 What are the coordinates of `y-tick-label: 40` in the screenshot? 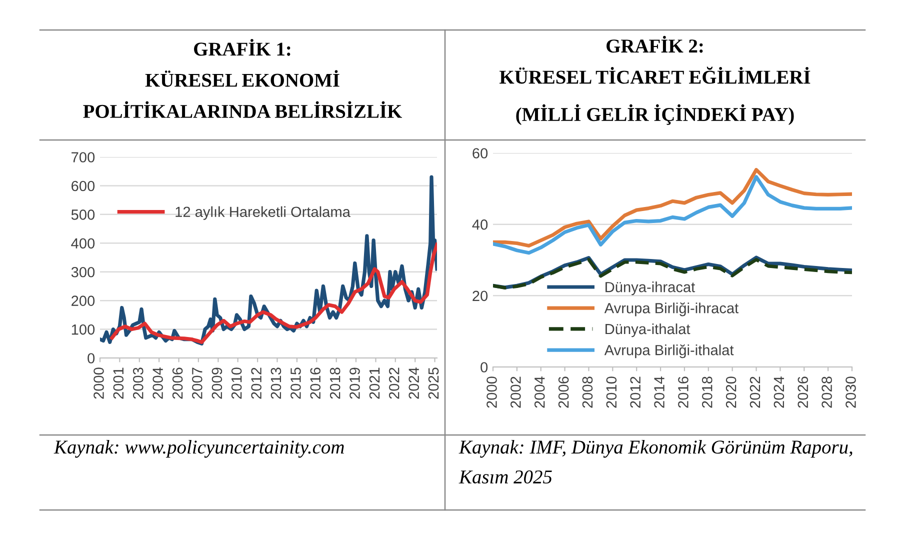 It's located at (480, 224).